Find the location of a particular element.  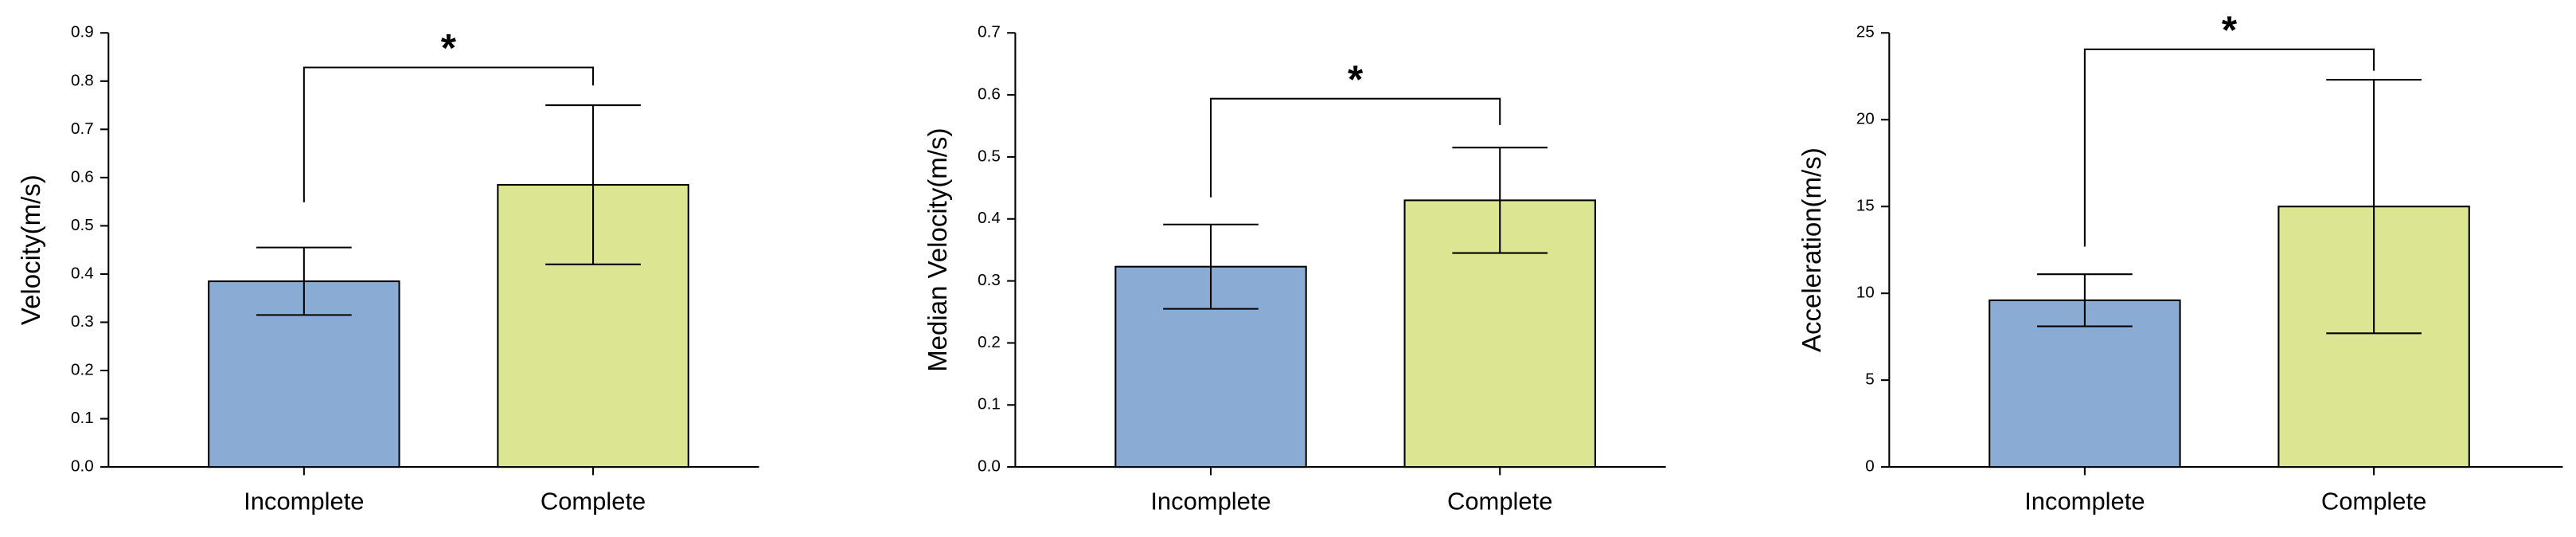

y-tick-label: 0.8 is located at coordinates (82, 80).